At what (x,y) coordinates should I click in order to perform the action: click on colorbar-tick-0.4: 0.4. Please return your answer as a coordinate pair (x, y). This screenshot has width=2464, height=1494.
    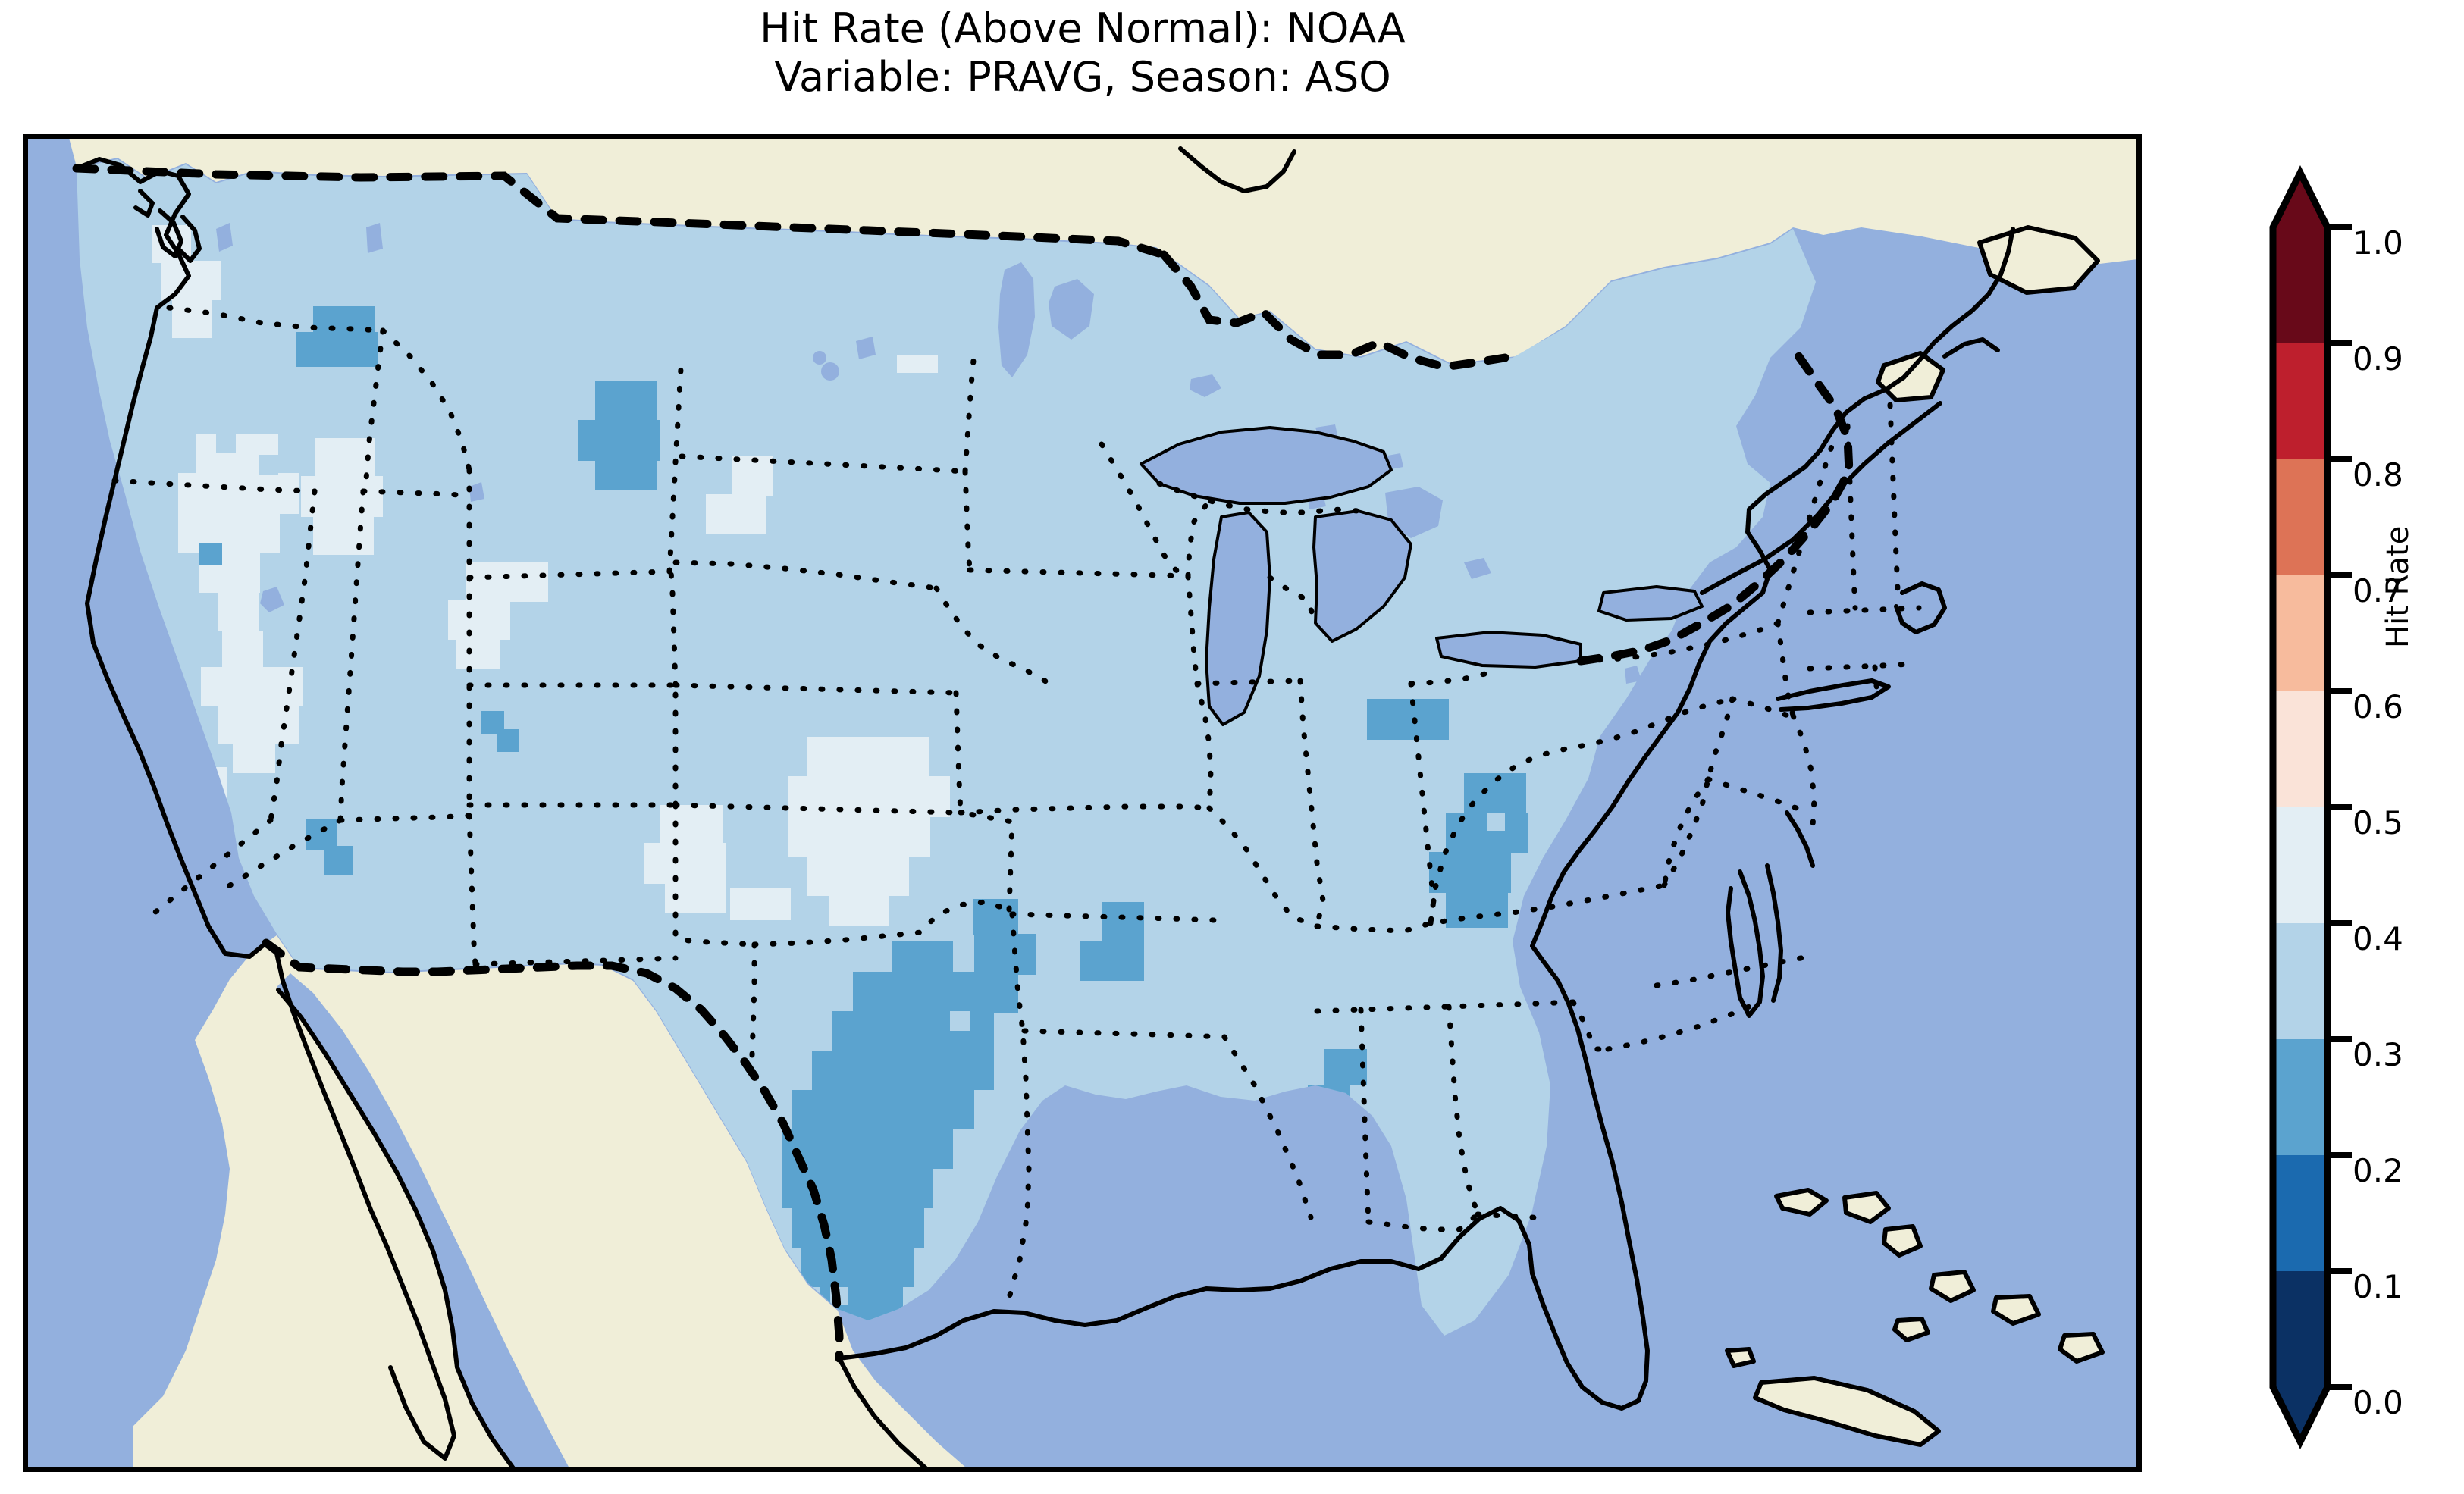
    Looking at the image, I should click on (2378, 938).